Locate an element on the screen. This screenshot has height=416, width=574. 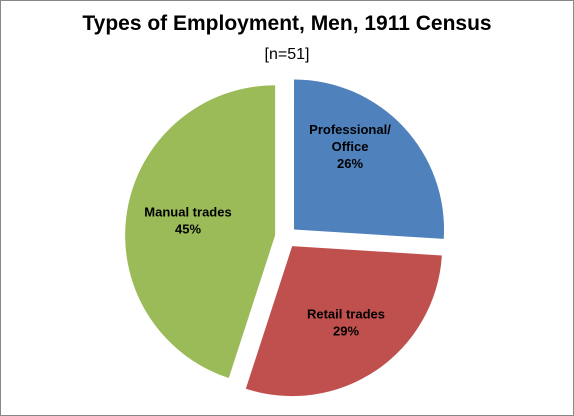
slice-label-3: Manual trades 45% is located at coordinates (187, 221).